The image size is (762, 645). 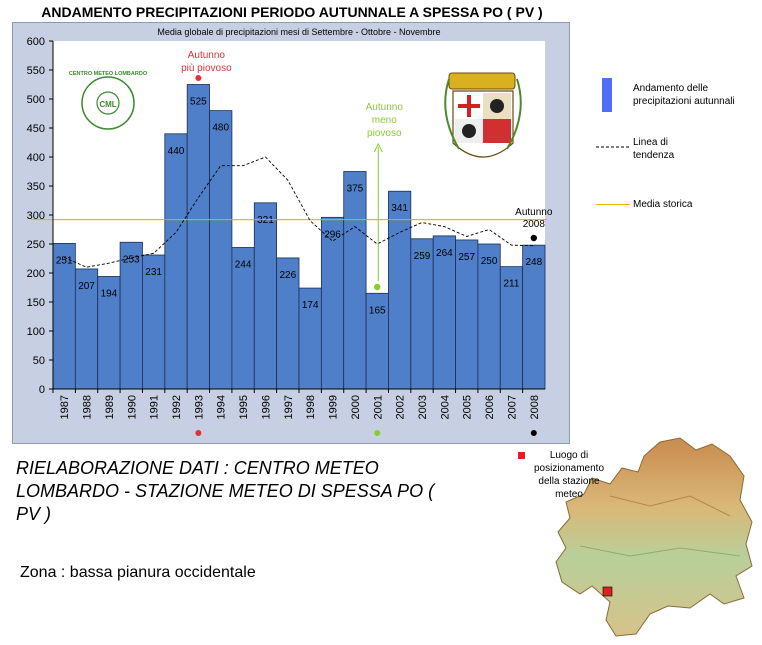 I want to click on annotation-text-2008-0: Autunno, so click(x=534, y=212).